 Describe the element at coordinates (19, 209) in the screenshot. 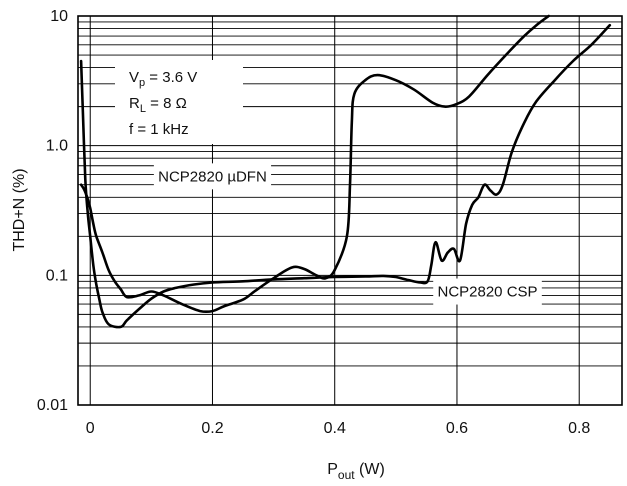

I see `y-axis-label: THD+N (%)` at that location.